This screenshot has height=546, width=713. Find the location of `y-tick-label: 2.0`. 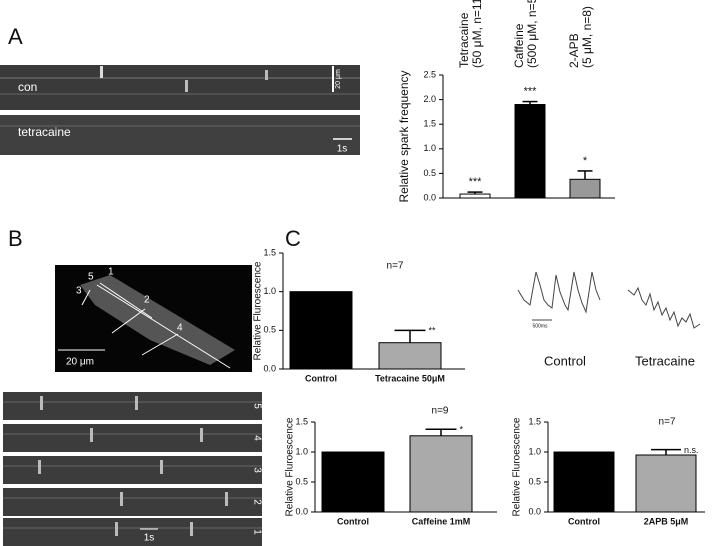

y-tick-label: 2.0 is located at coordinates (429, 99).